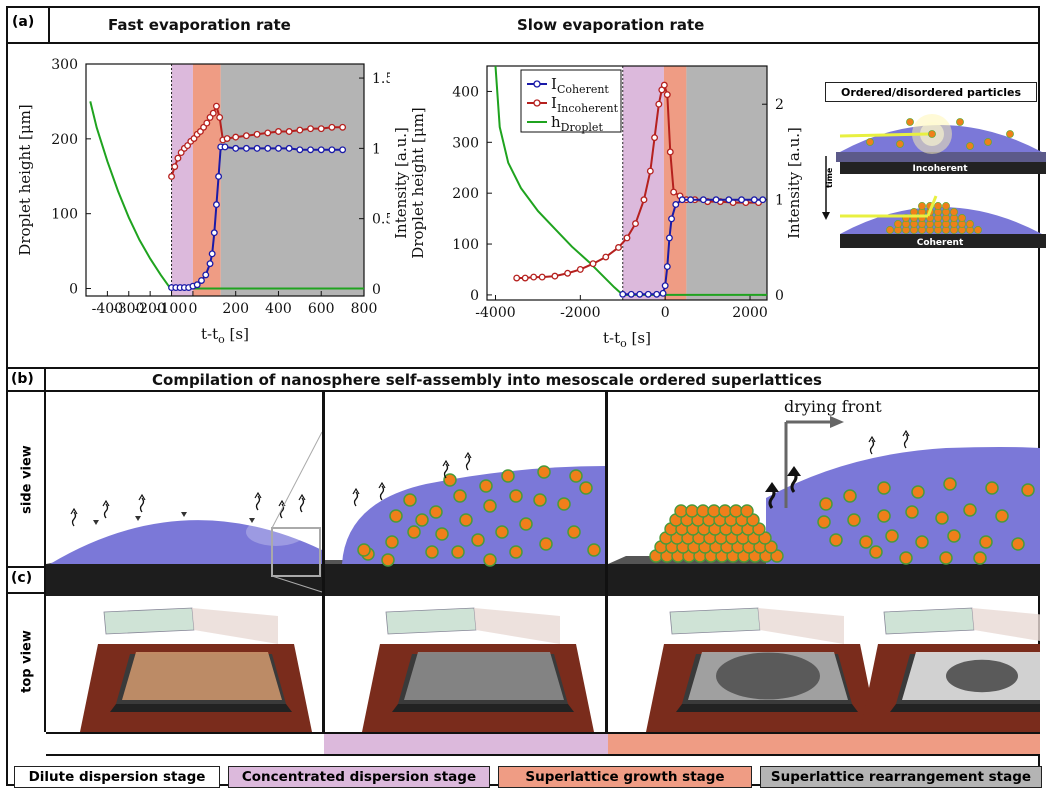  Describe the element at coordinates (824, 744) in the screenshot. I see `strip-growth` at that location.